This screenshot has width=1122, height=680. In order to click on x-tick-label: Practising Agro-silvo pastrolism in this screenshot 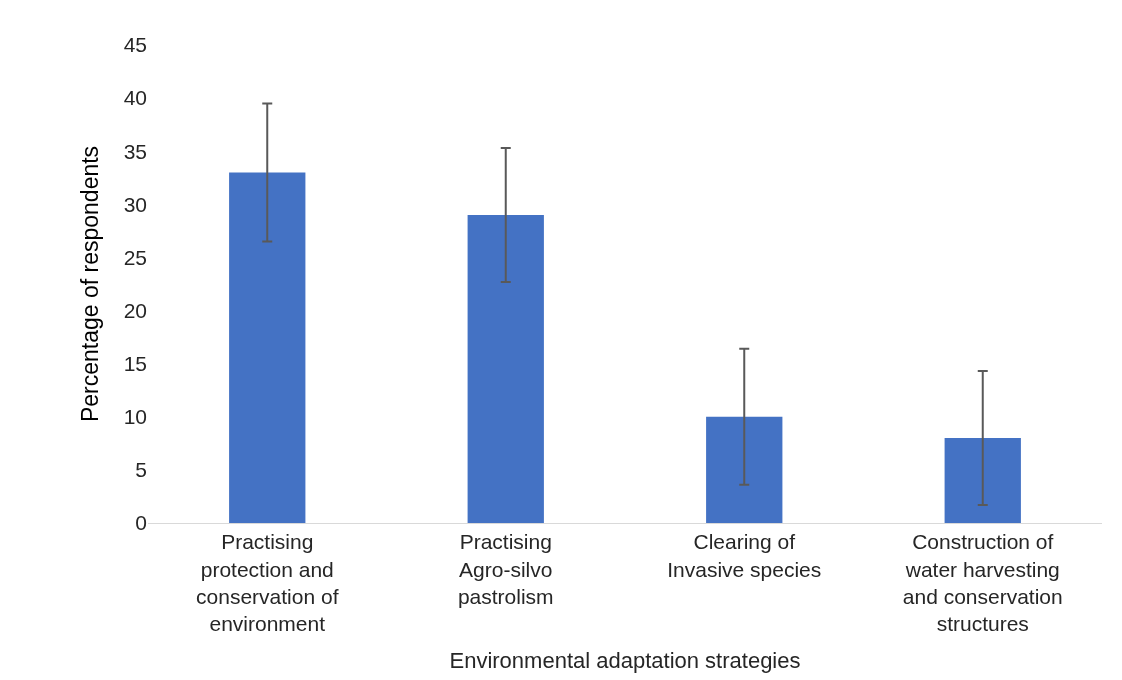, I will do `click(505, 569)`.